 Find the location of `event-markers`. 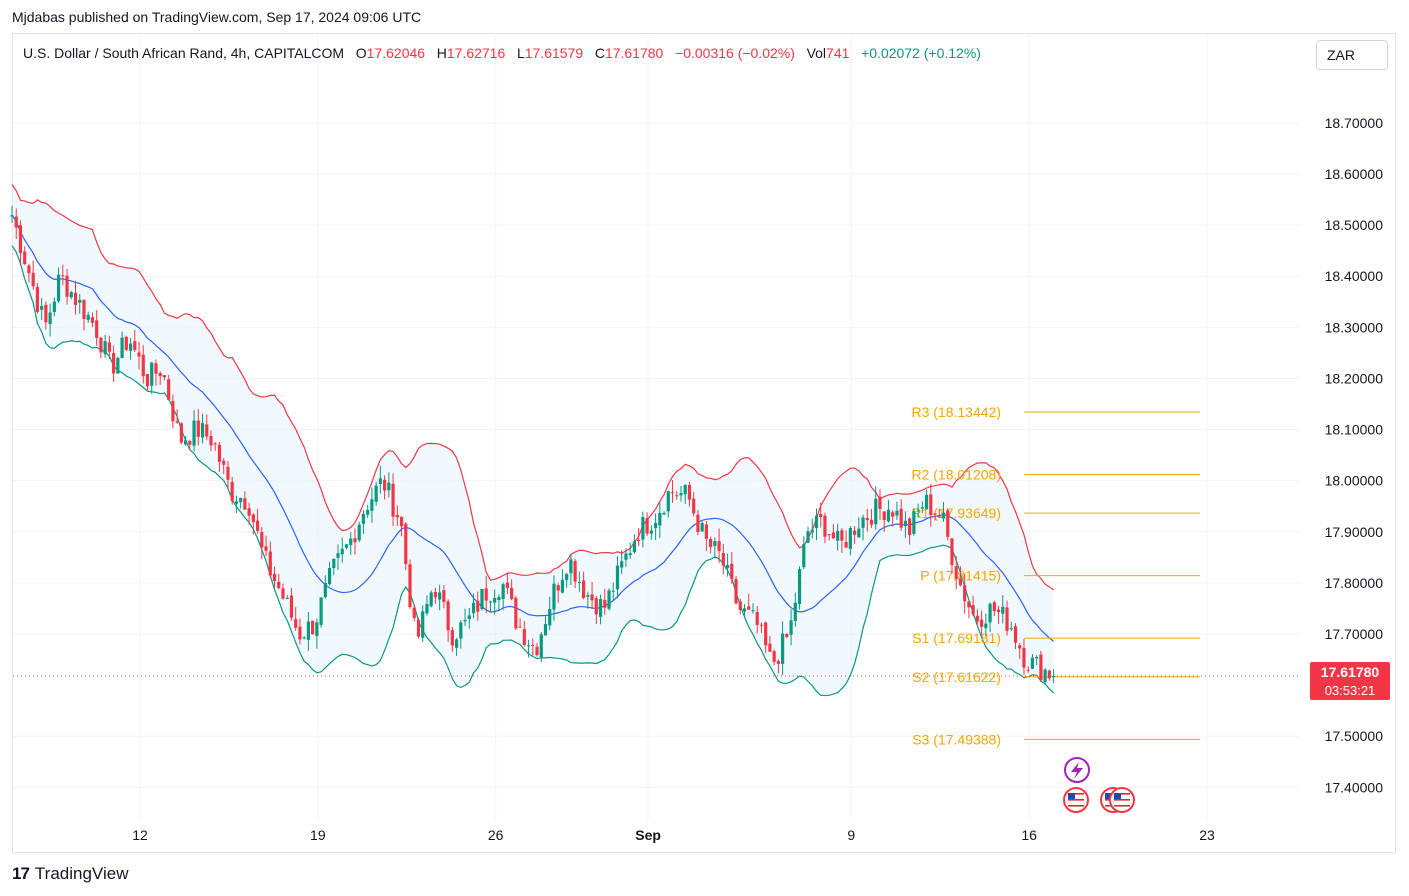

event-markers is located at coordinates (1099, 785).